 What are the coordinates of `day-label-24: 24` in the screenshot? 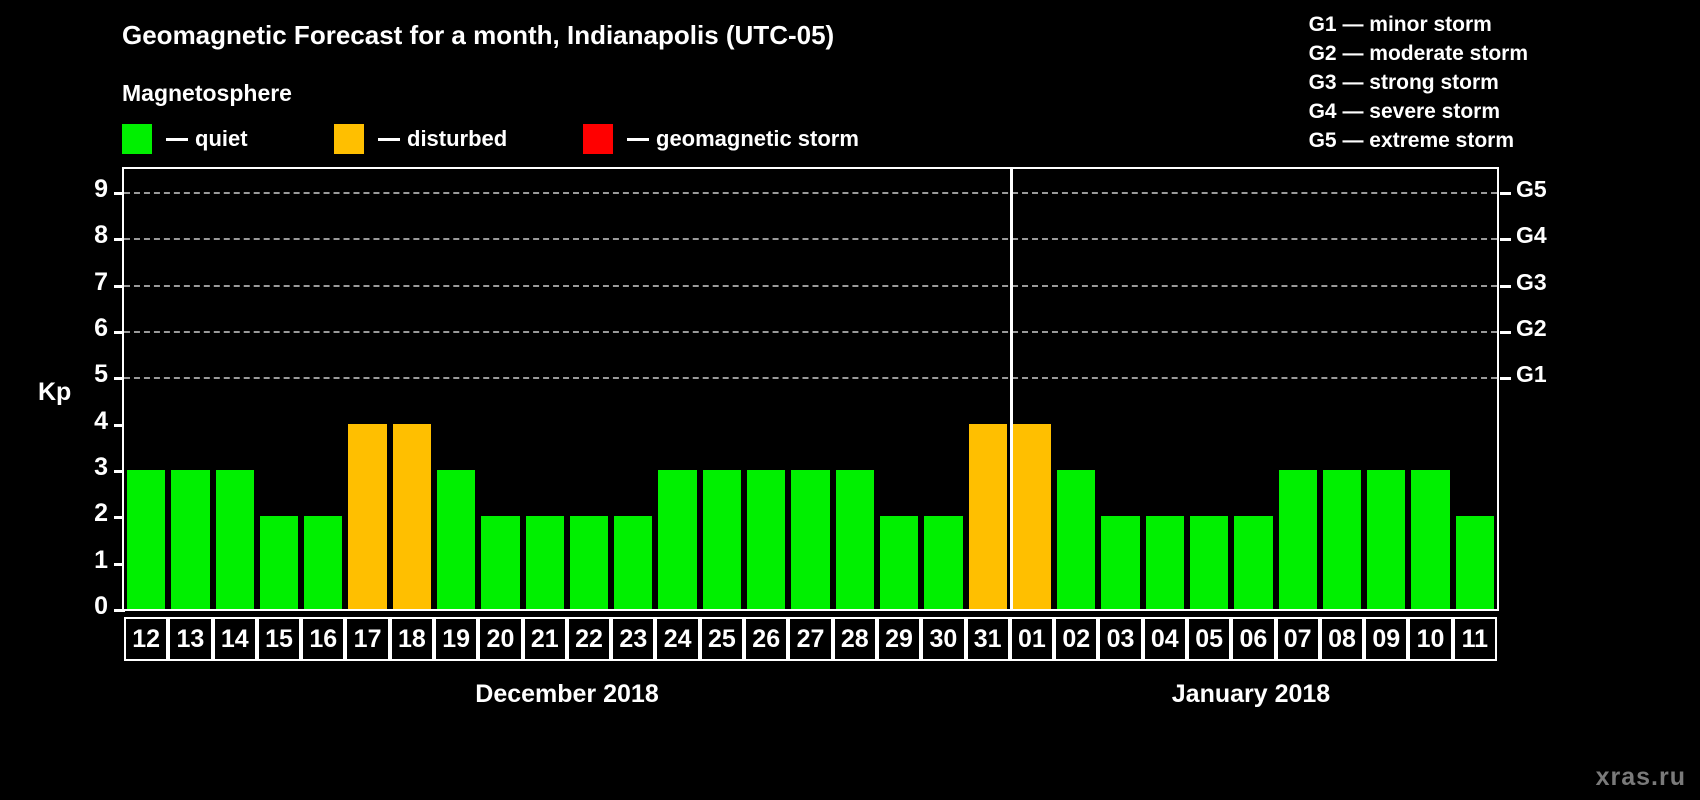 It's located at (677, 639).